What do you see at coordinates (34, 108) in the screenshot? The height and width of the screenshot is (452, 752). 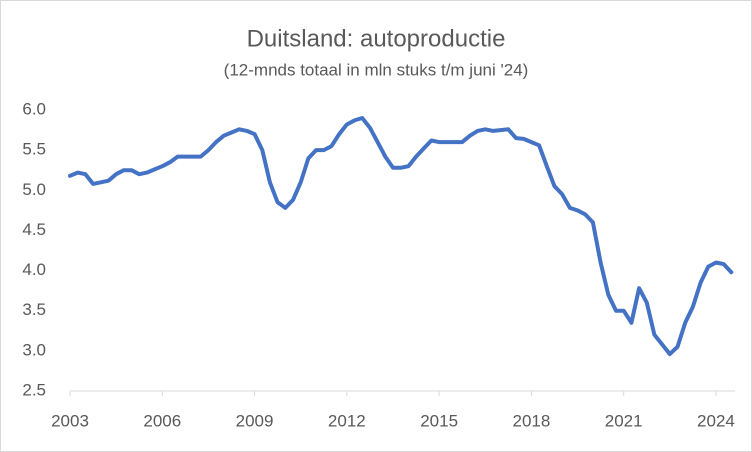 I see `y-tick-label: 6.0` at bounding box center [34, 108].